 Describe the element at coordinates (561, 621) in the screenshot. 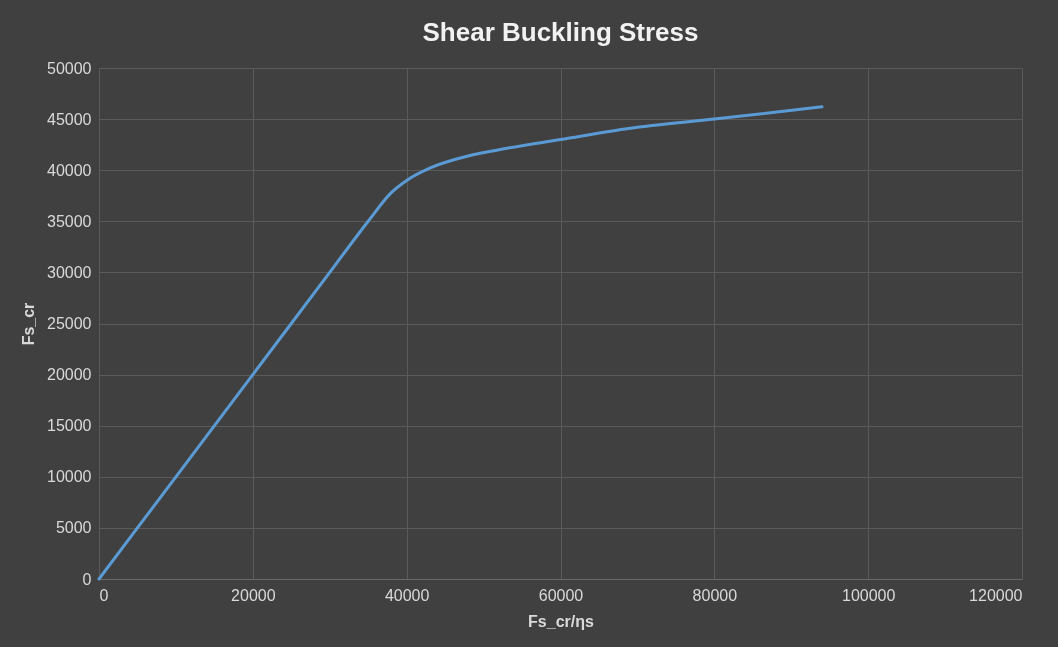

I see `x-axis-title: Fs_cr/ηs` at that location.